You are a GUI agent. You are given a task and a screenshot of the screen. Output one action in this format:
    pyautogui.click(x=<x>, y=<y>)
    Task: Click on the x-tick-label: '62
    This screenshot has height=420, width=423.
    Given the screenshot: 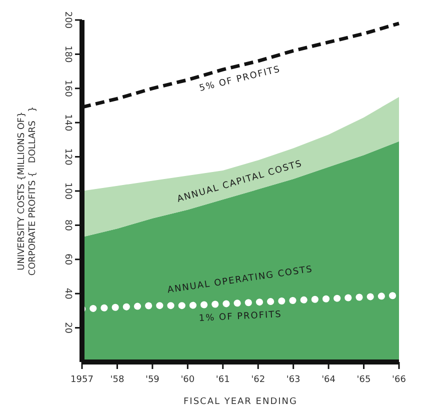 What is the action you would take?
    pyautogui.click(x=258, y=380)
    